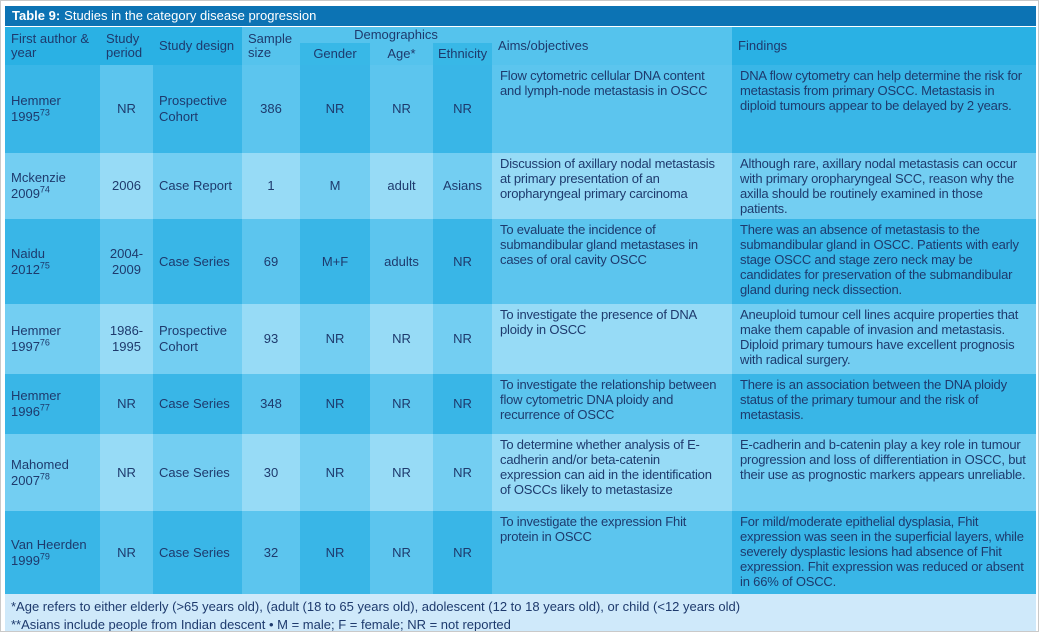 This screenshot has height=632, width=1039. I want to click on col-header-age: Age*, so click(401, 54).